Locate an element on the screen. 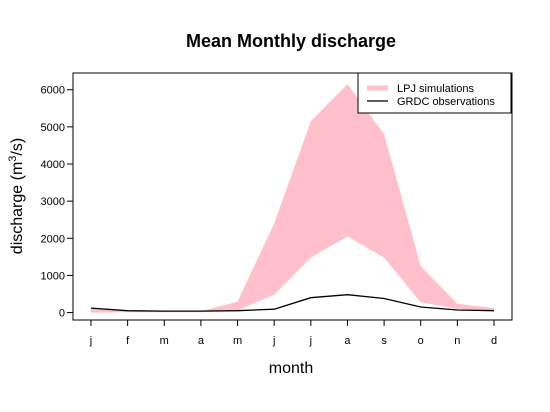 Image resolution: width=550 pixels, height=412 pixels. legend-label-lpj-simulations: LPJ simulations is located at coordinates (436, 89).